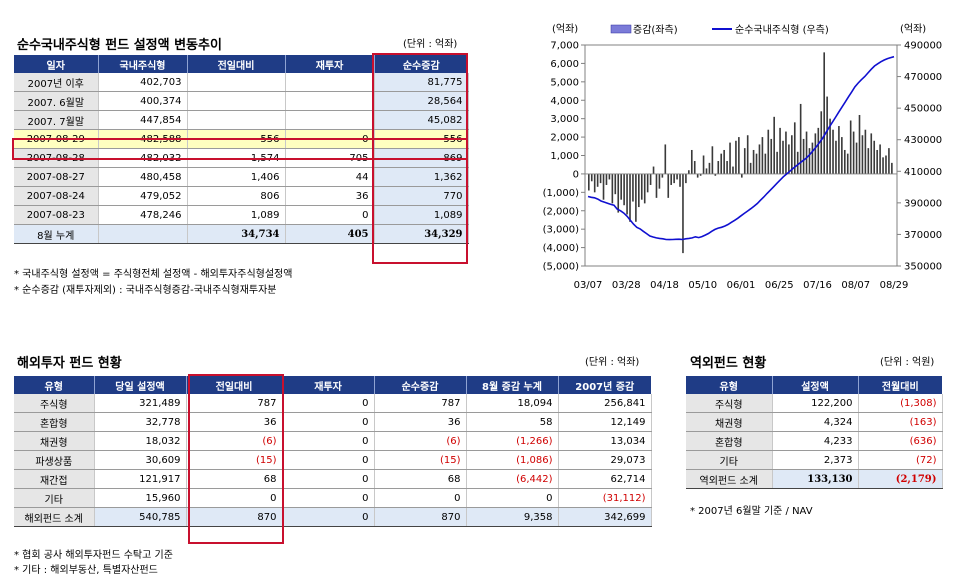  Describe the element at coordinates (814, 479) in the screenshot. I see `total-row: 역외펀드 소계 133,130 (2,179)` at that location.